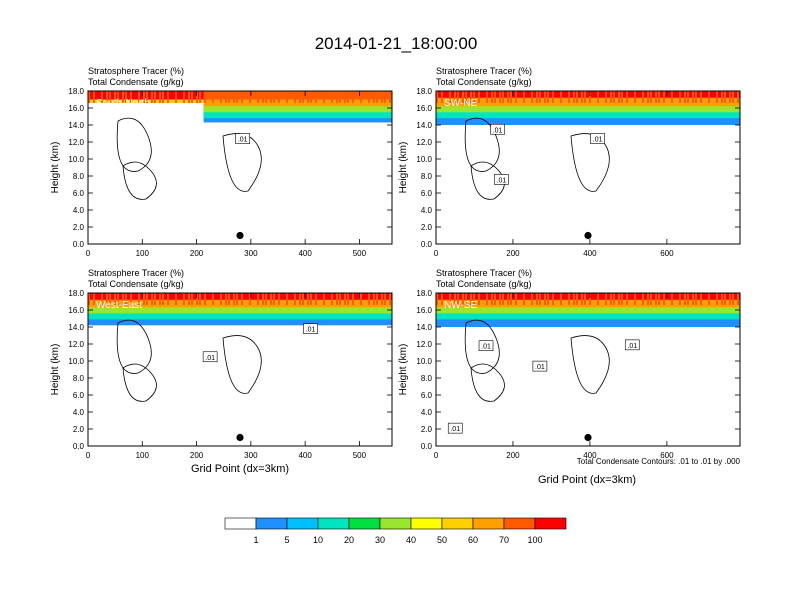 The image size is (792, 612). Describe the element at coordinates (411, 540) in the screenshot. I see `colorbar-label: 40` at that location.